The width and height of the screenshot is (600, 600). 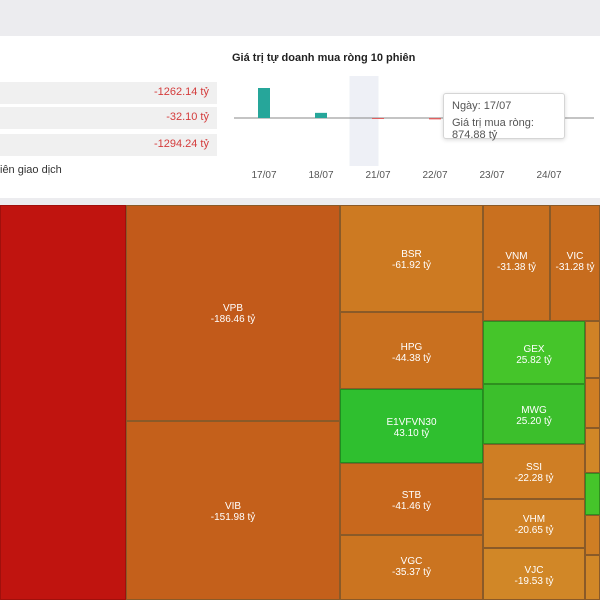 I want to click on tile-value: -19.53 tỷ, so click(x=534, y=581).